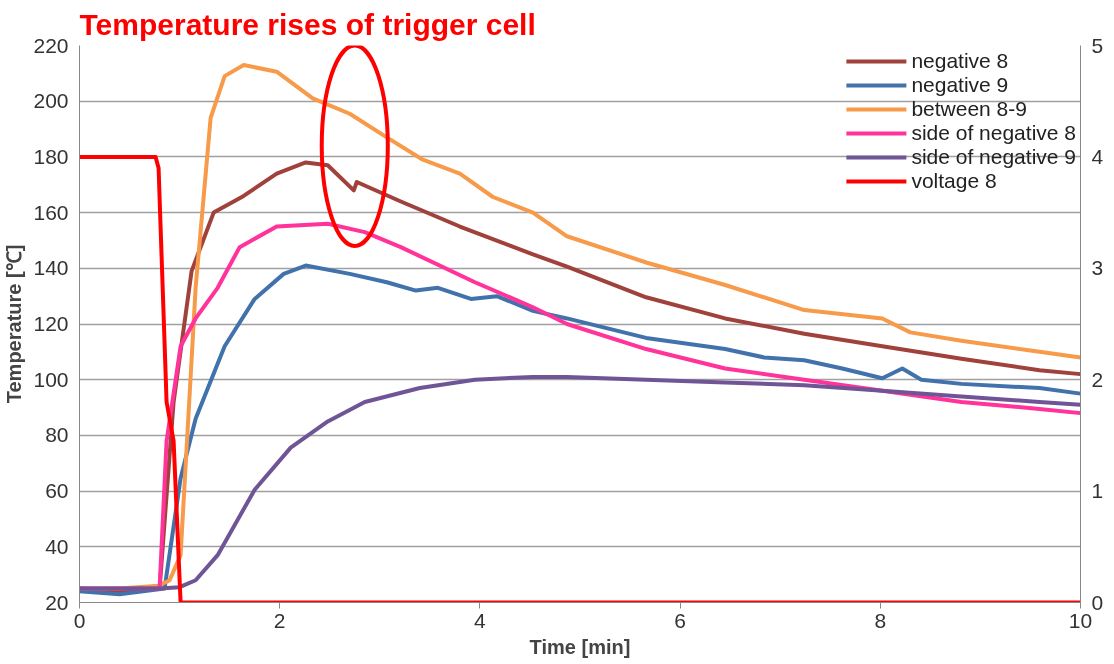  What do you see at coordinates (880, 620) in the screenshot?
I see `x-tick-label: 8` at bounding box center [880, 620].